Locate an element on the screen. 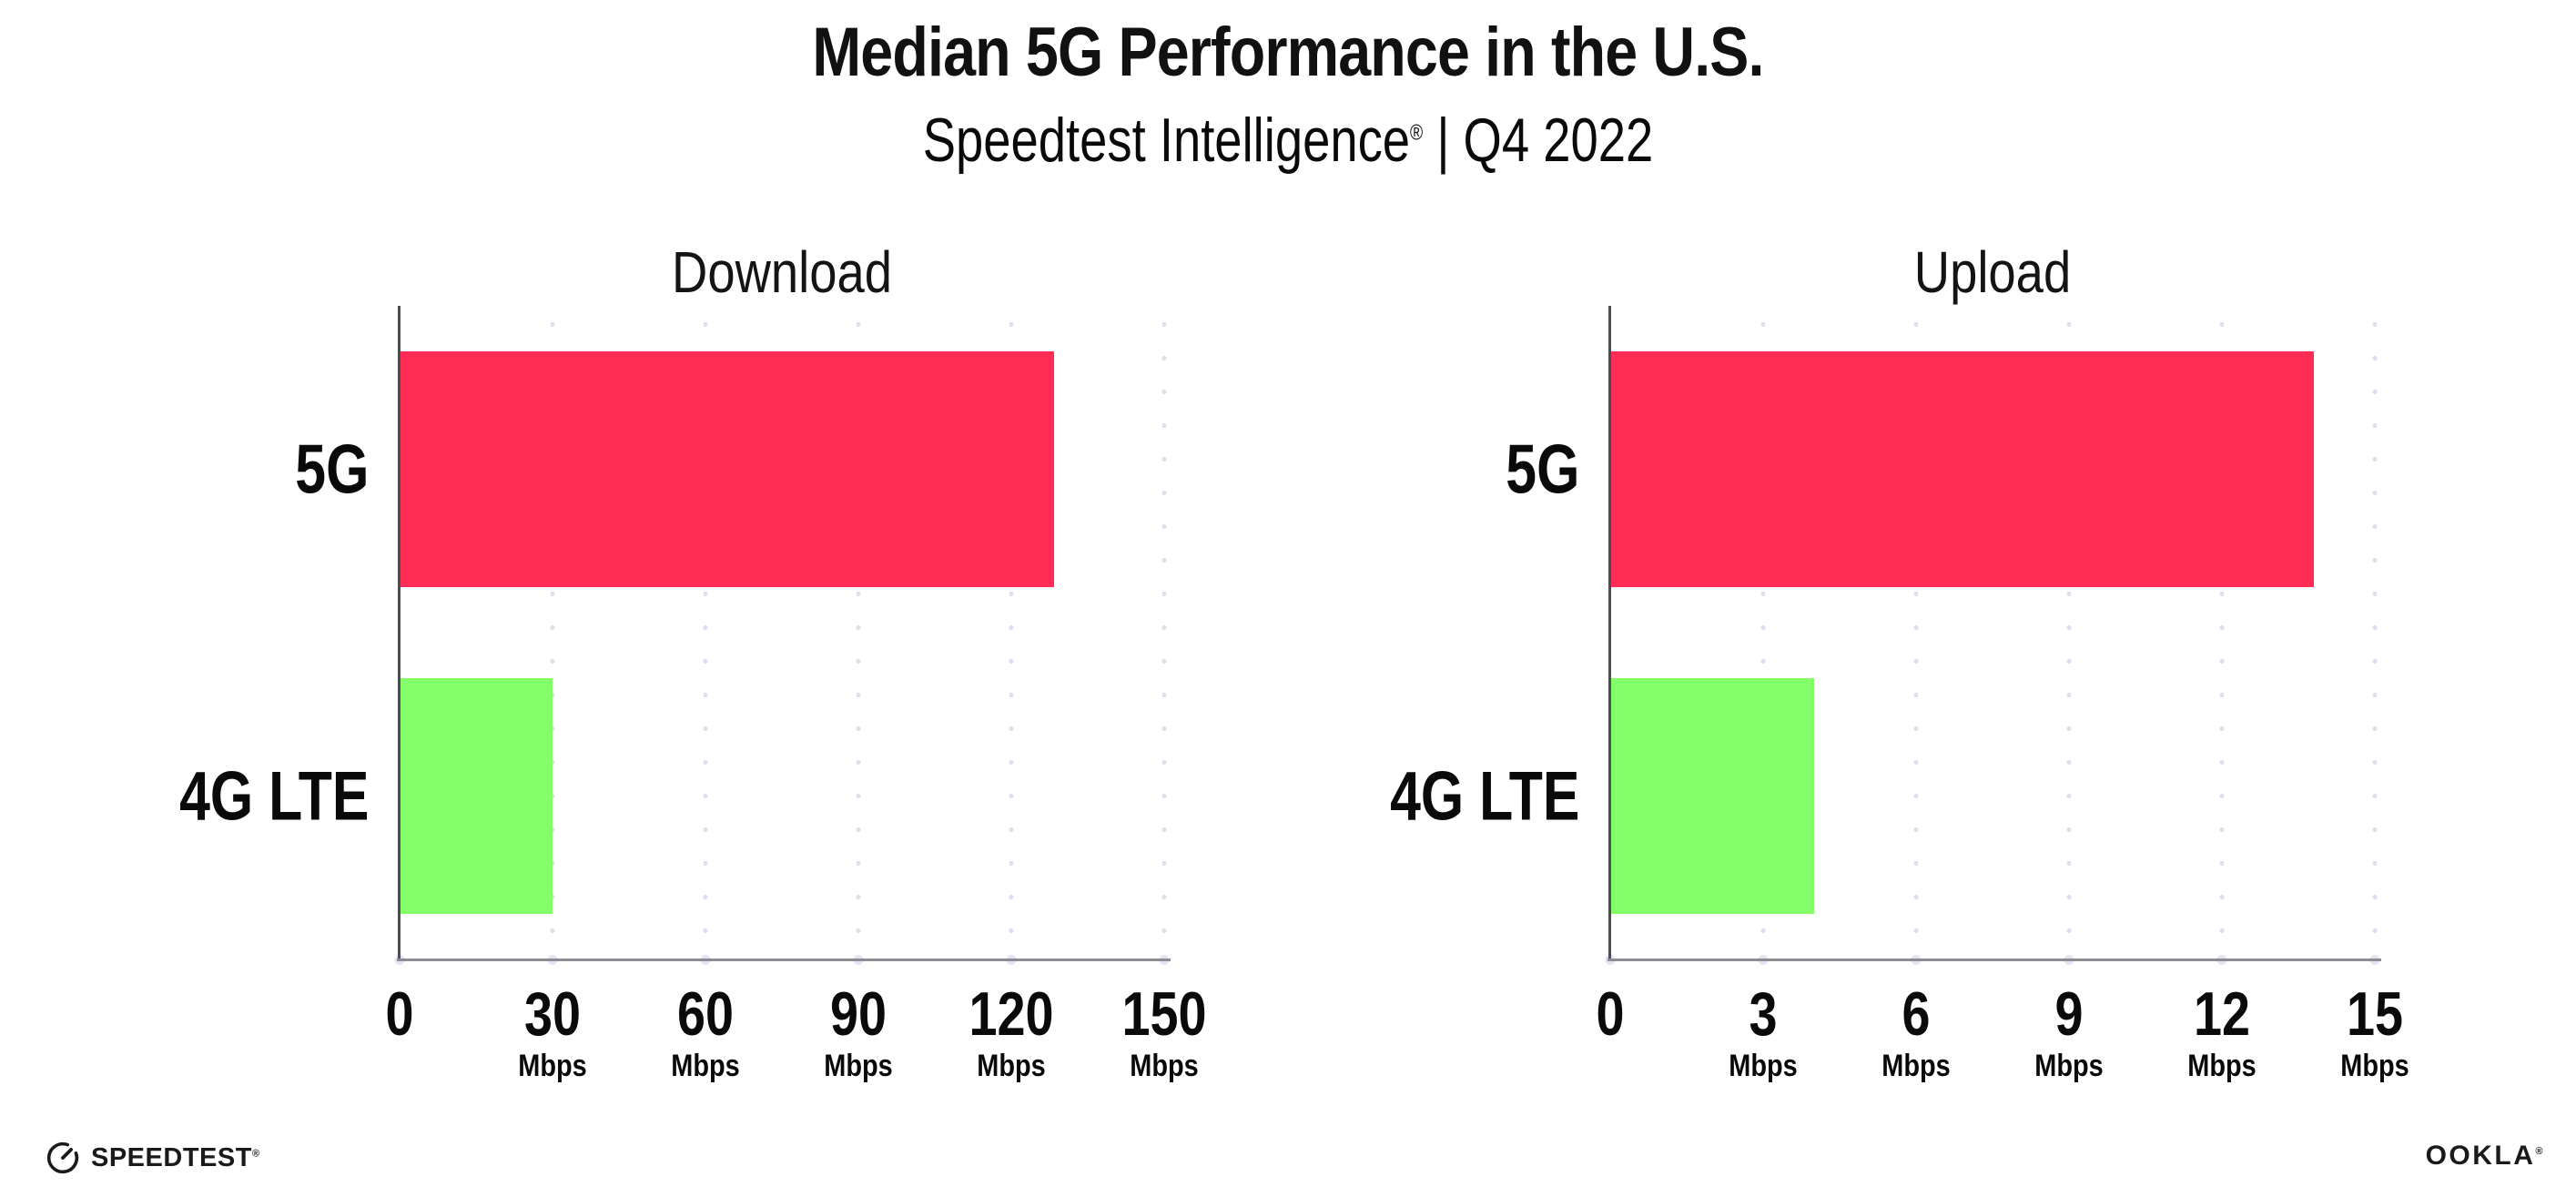 This screenshot has height=1197, width=2576. x-axis-labels: 0 30 Mbps 60 Mbps 90 Mbps 120 Mbps 150 Mbps is located at coordinates (795, 1027).